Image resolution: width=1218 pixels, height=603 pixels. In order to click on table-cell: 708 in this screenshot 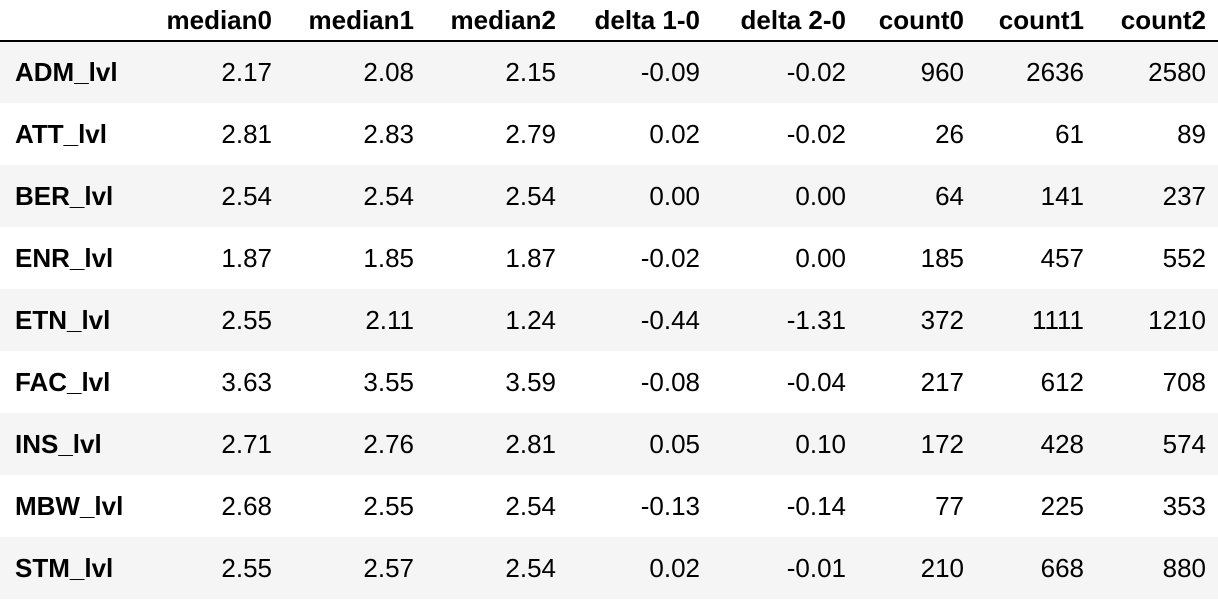, I will do `click(1184, 381)`.